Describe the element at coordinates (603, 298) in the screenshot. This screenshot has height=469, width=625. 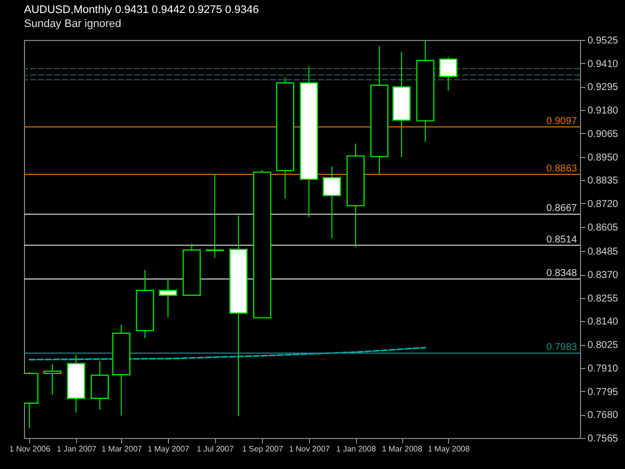
I see `y-tick-label: 0.8255` at that location.